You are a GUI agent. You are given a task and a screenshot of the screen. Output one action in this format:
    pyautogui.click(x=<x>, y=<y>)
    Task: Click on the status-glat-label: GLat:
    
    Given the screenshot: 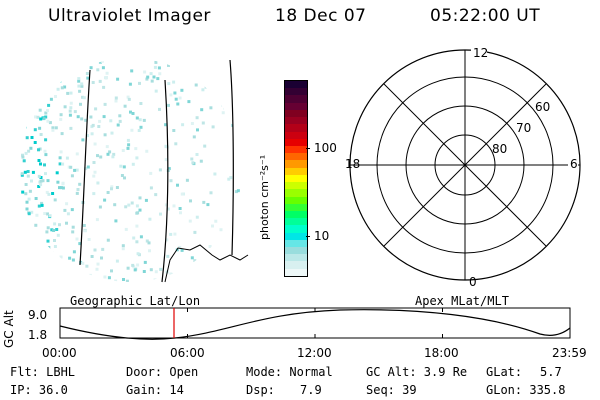 What is the action you would take?
    pyautogui.click(x=504, y=372)
    